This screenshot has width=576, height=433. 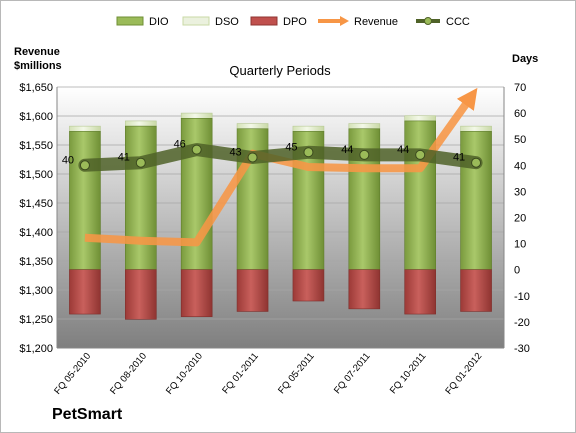 I want to click on left-tick-label: $1,250, so click(x=36, y=320).